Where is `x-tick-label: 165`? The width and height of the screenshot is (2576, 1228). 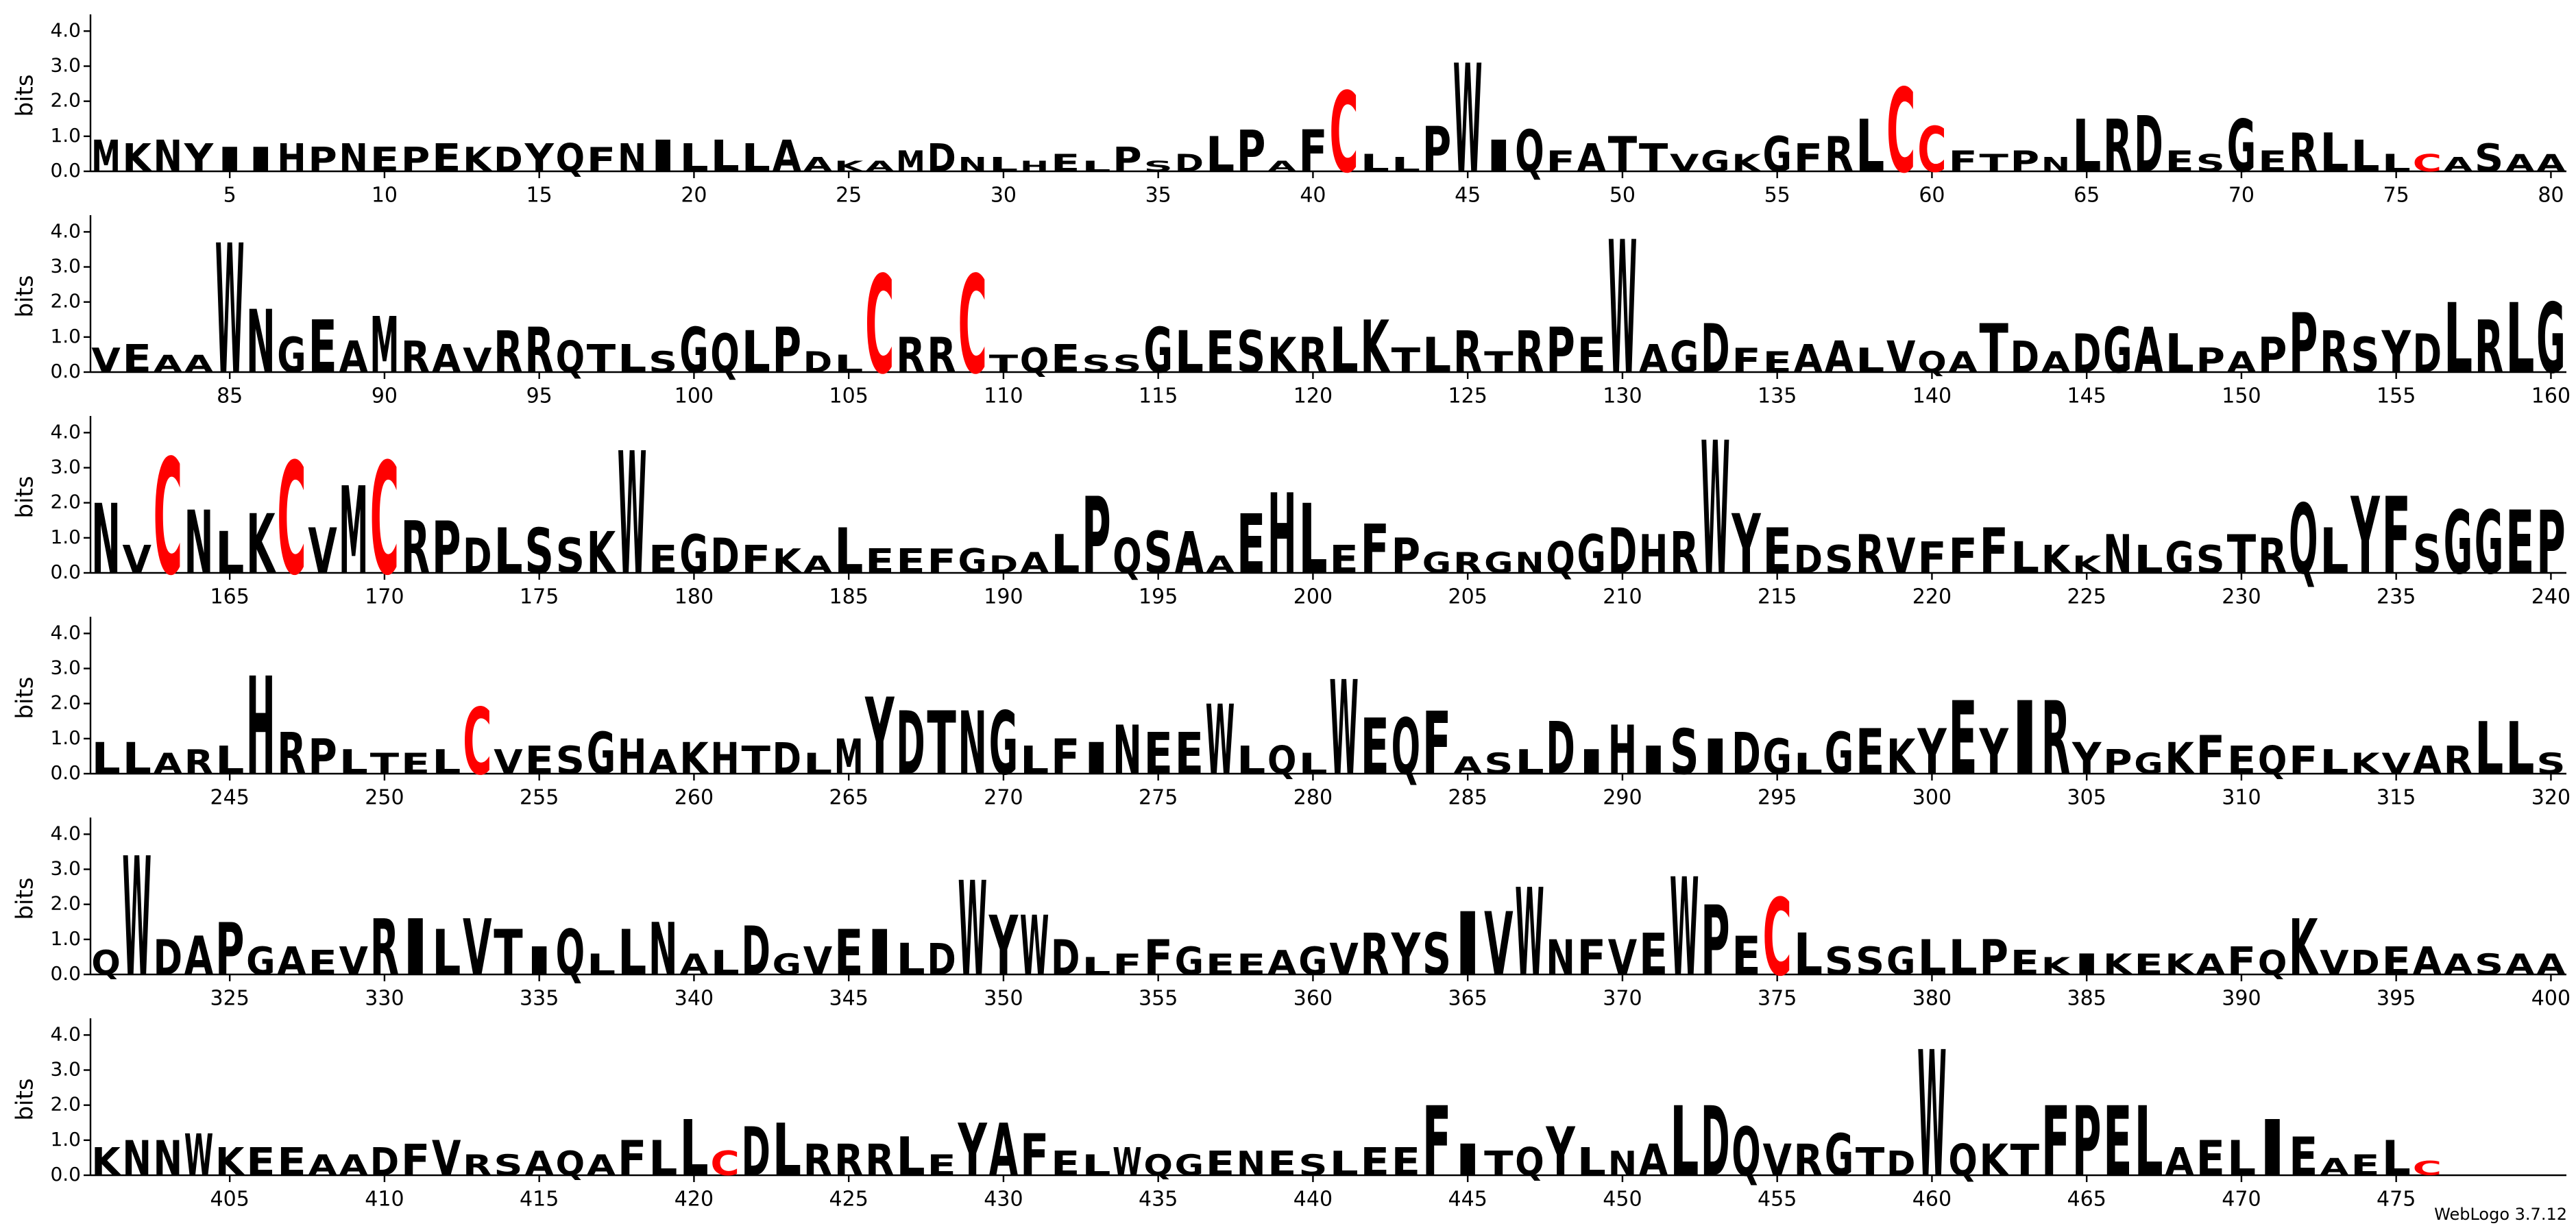
x-tick-label: 165 is located at coordinates (230, 597).